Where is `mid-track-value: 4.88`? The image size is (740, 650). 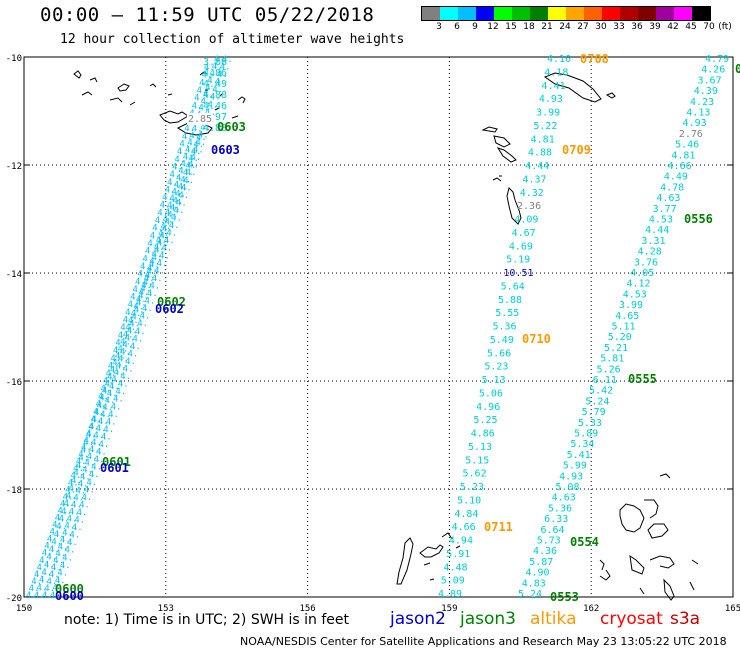
mid-track-value: 4.88 is located at coordinates (540, 153).